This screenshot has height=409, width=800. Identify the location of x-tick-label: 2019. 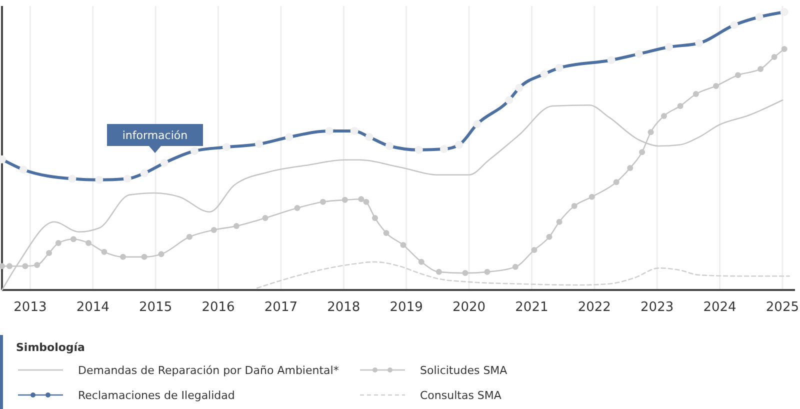
(406, 308).